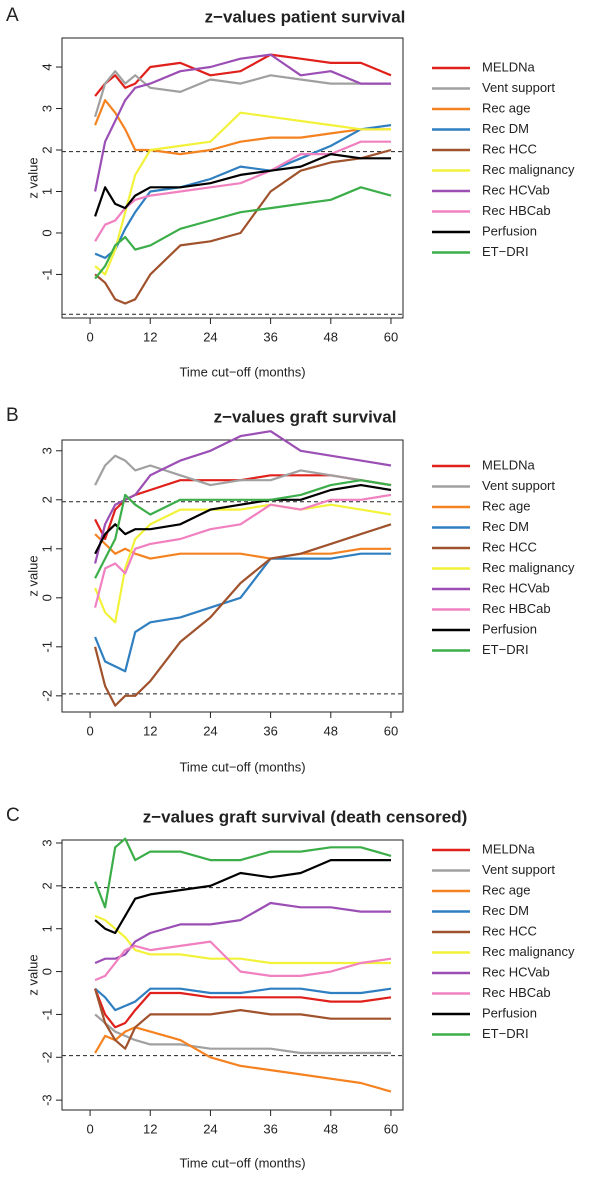 This screenshot has width=610, height=1191. What do you see at coordinates (12, 415) in the screenshot?
I see `panel-label: B` at bounding box center [12, 415].